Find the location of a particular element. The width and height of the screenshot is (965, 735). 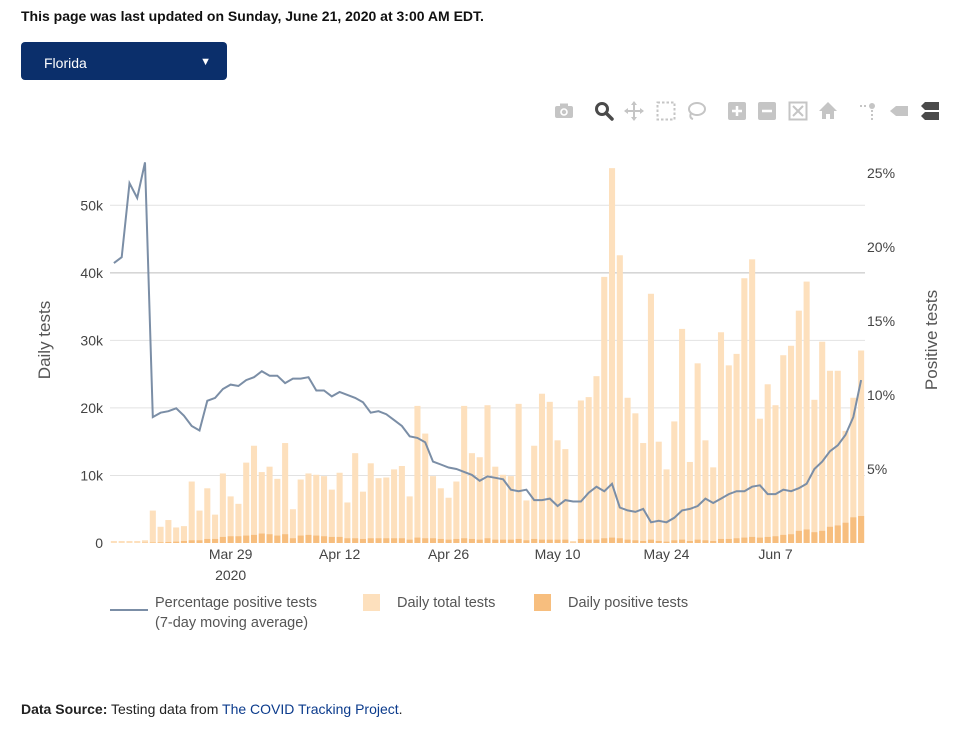

autoscale-icon is located at coordinates (798, 111).